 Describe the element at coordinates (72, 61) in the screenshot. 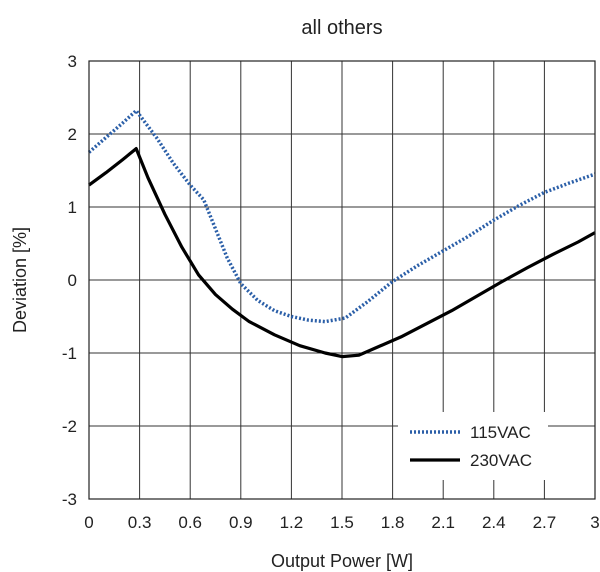

I see `y-tick-label: 3` at that location.